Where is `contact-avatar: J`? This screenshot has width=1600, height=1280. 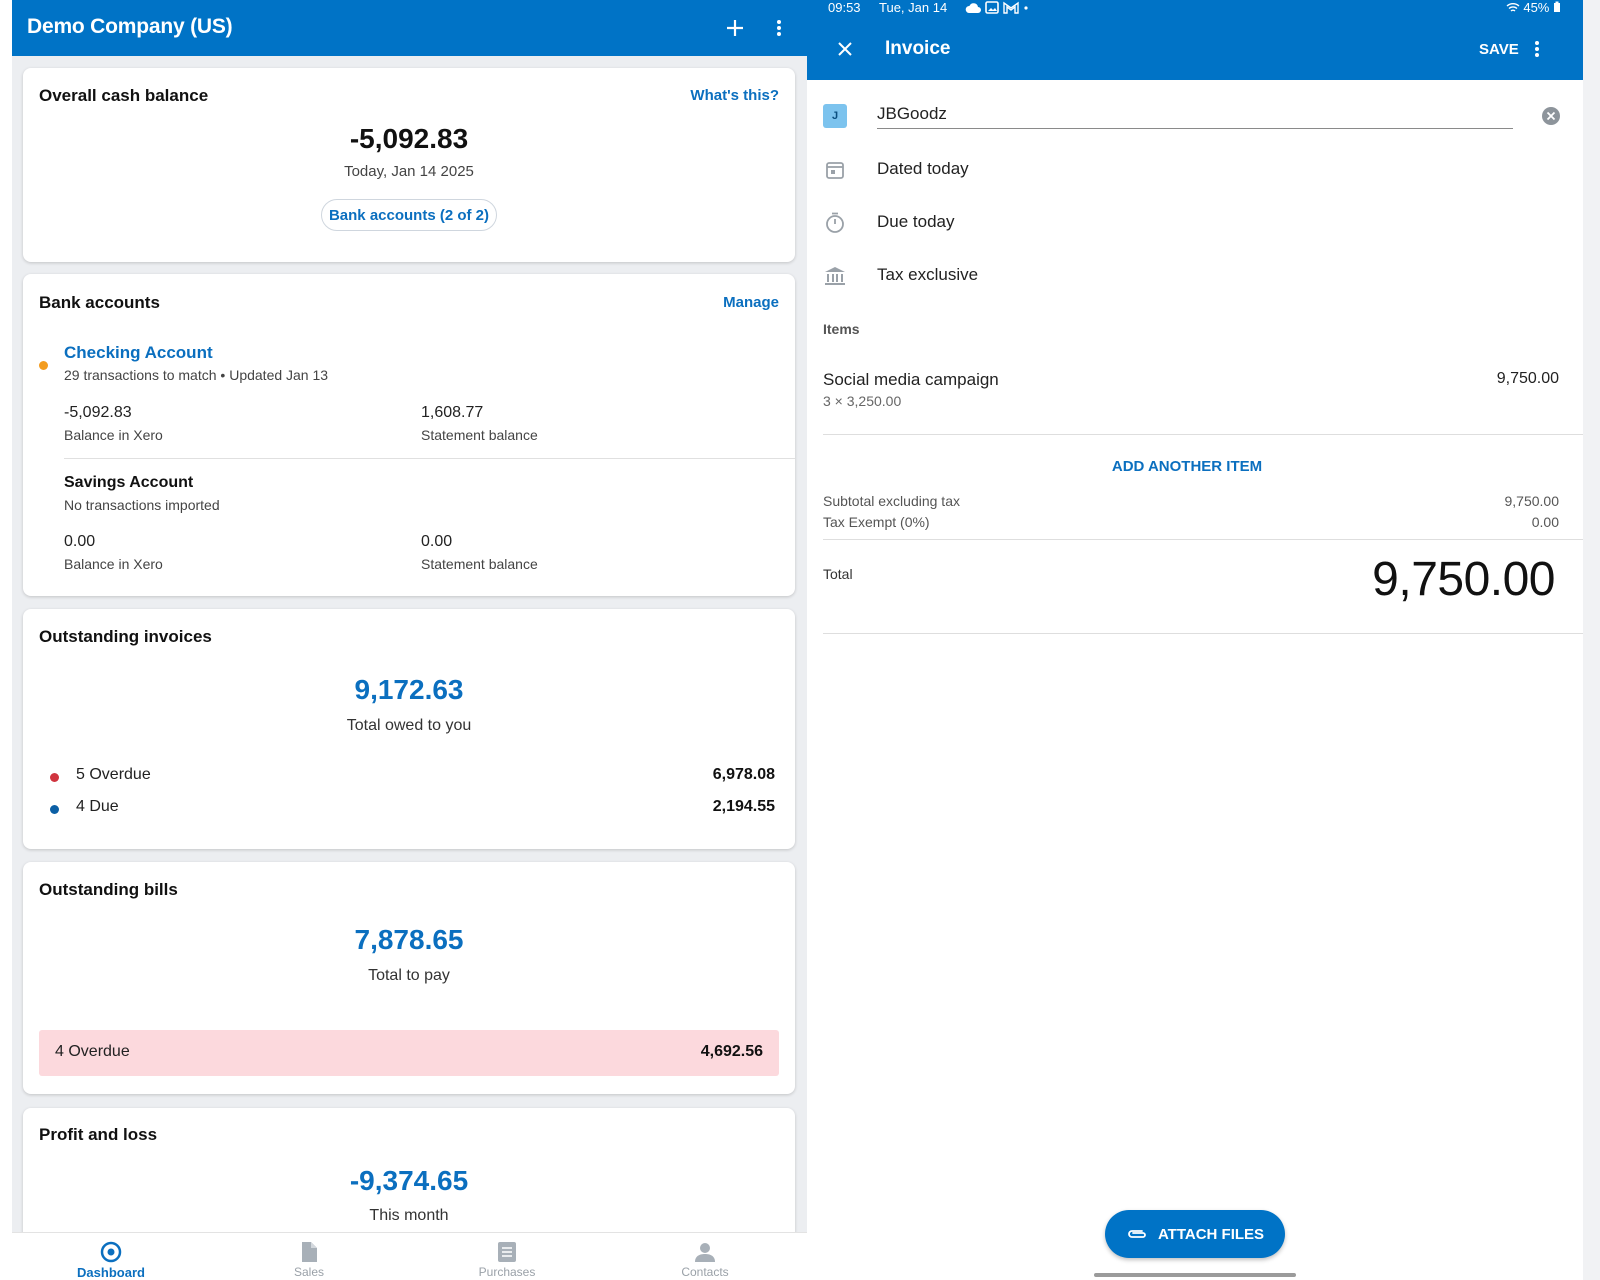
contact-avatar: J is located at coordinates (835, 116).